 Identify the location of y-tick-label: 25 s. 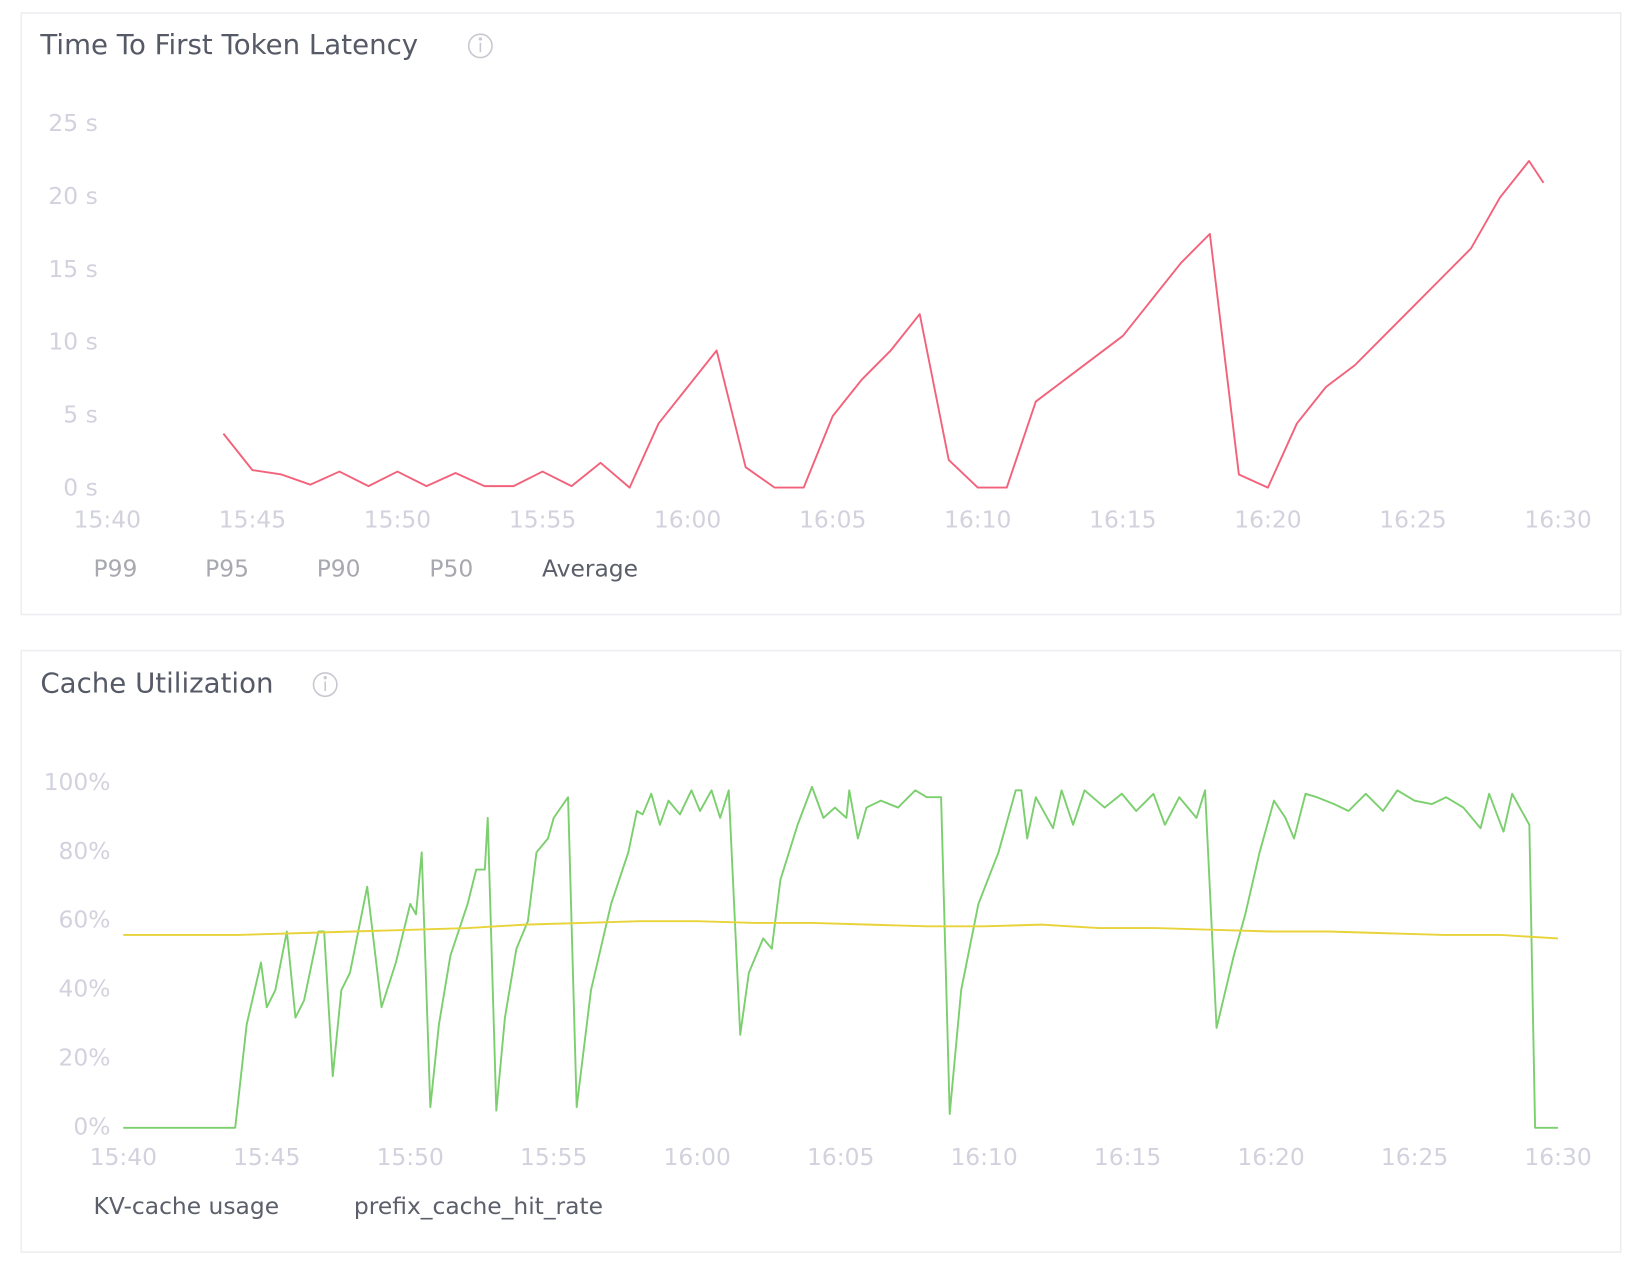
(72, 123).